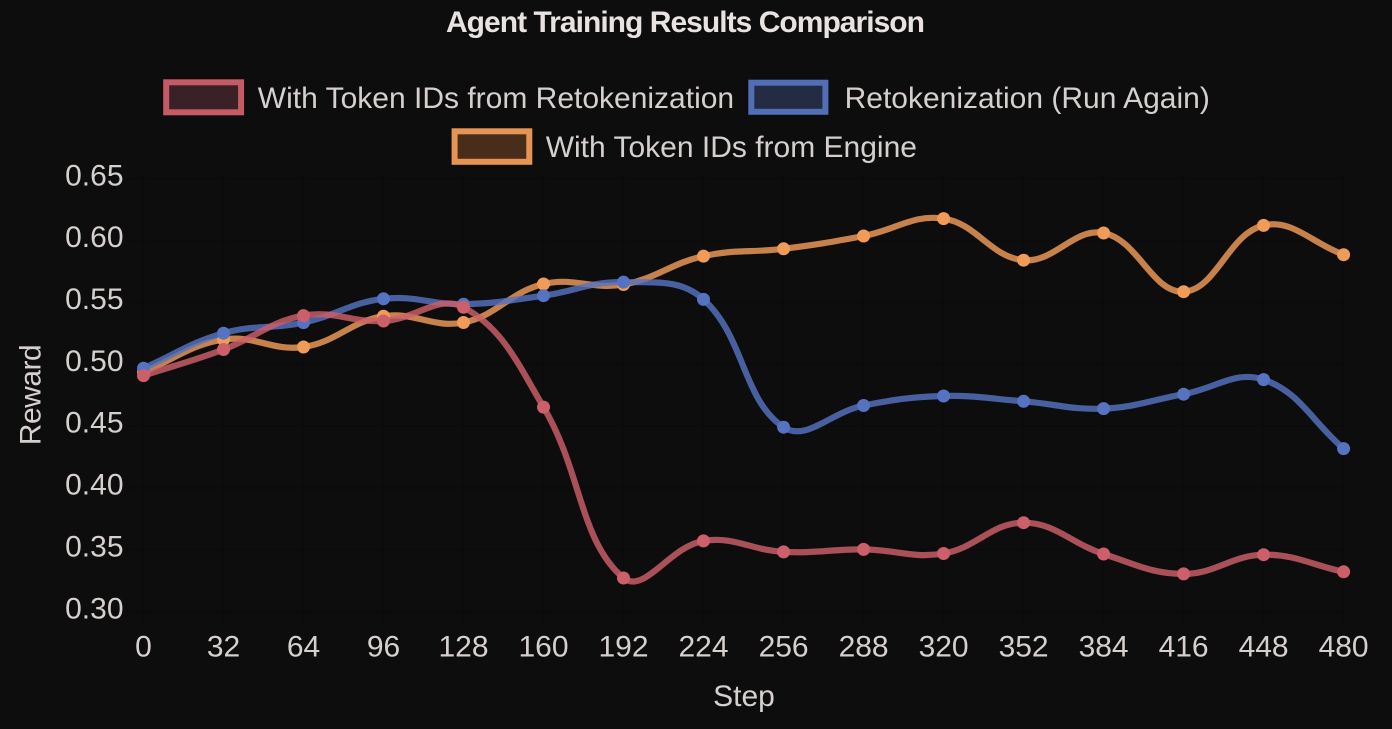 This screenshot has width=1392, height=729. Describe the element at coordinates (94, 608) in the screenshot. I see `svg-text: 0.30` at that location.